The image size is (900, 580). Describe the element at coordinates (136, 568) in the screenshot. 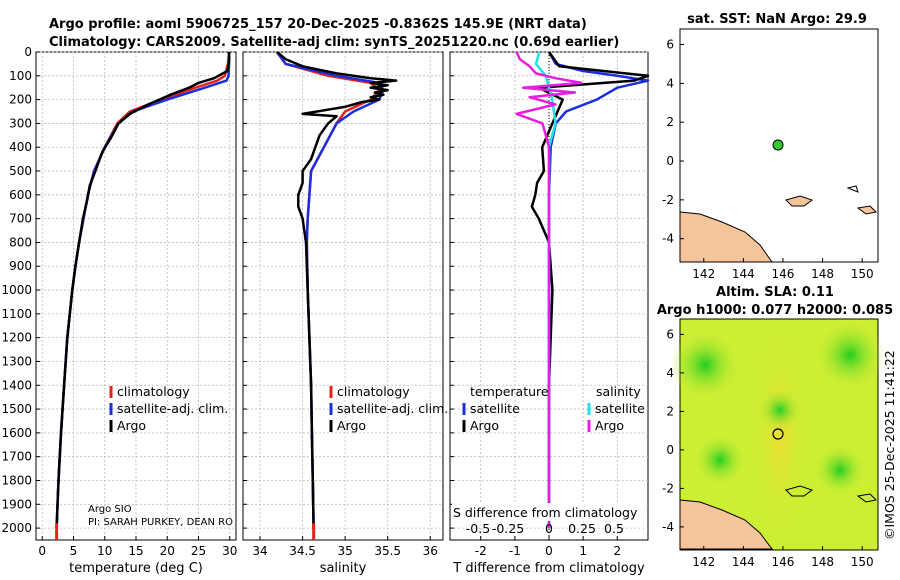

I see `temperature-xlabel: temperature (deg C)` at that location.